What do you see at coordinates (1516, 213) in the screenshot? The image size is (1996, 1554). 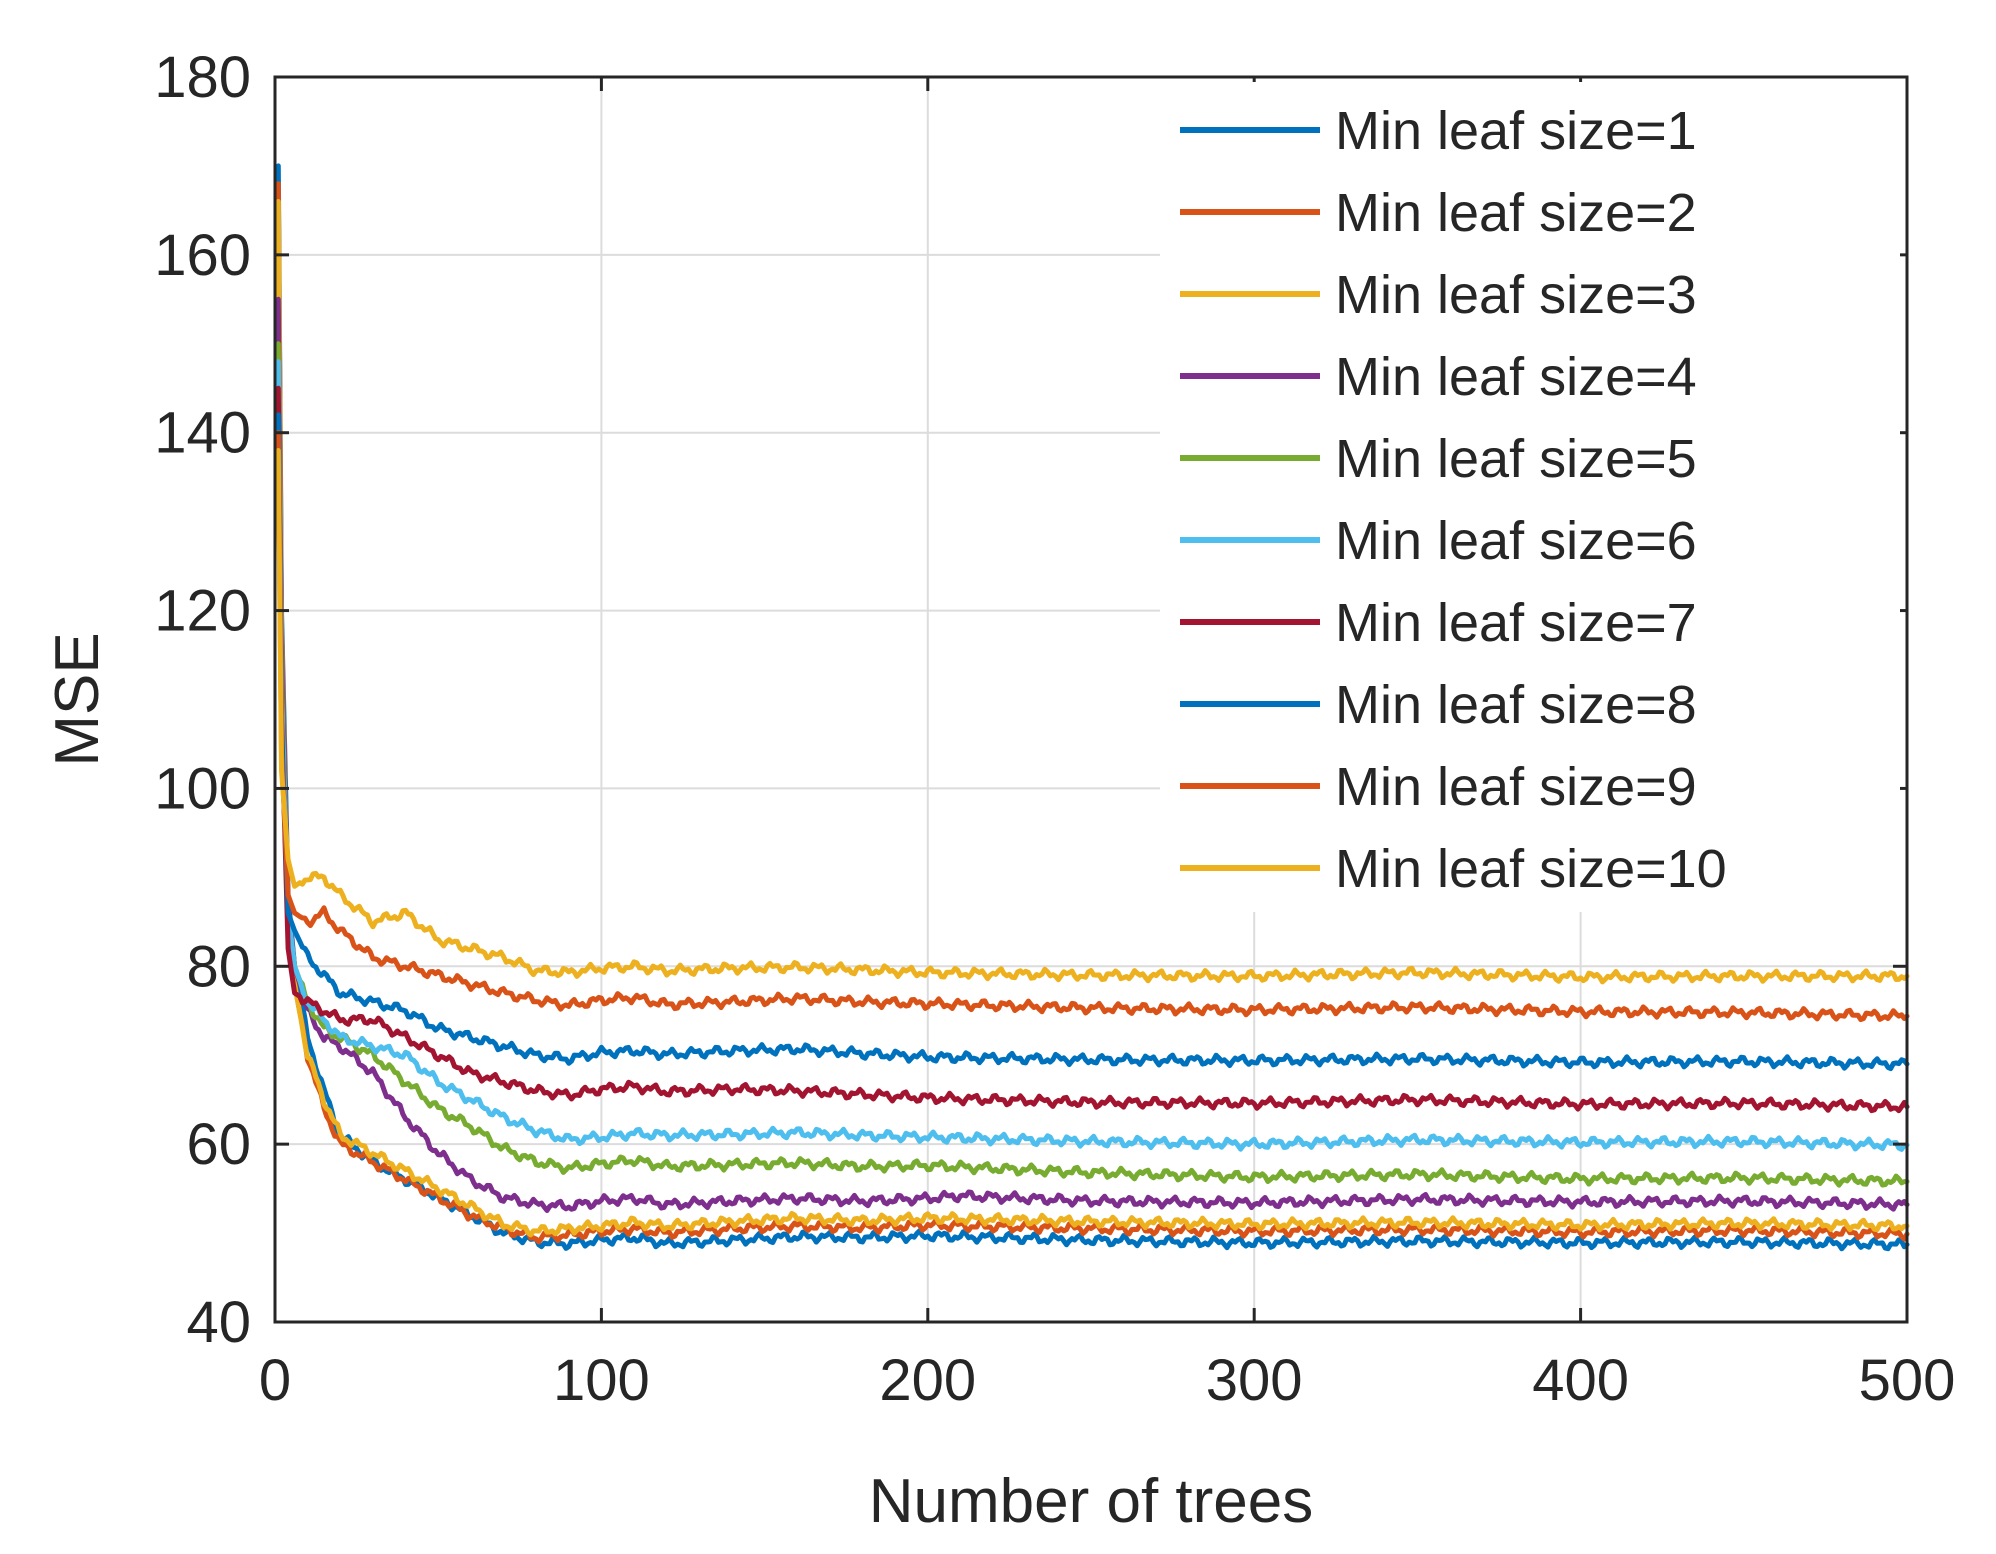 I see `legend-label-2: Min leaf size=2` at bounding box center [1516, 213].